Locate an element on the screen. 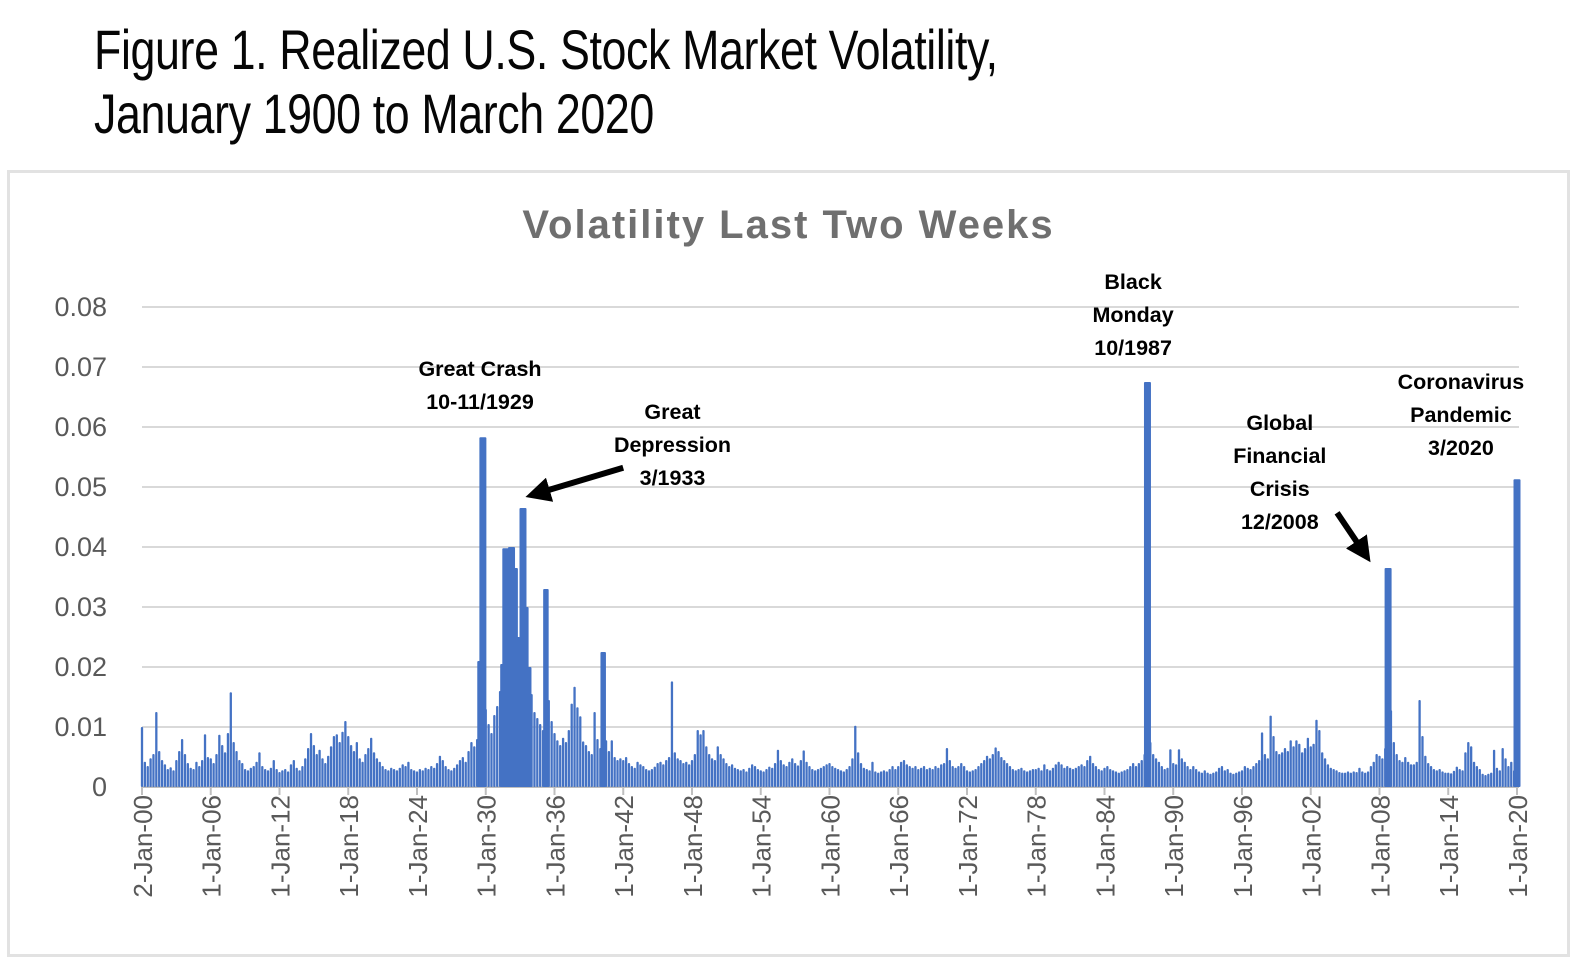  svg-text: 0.04 is located at coordinates (80, 547).